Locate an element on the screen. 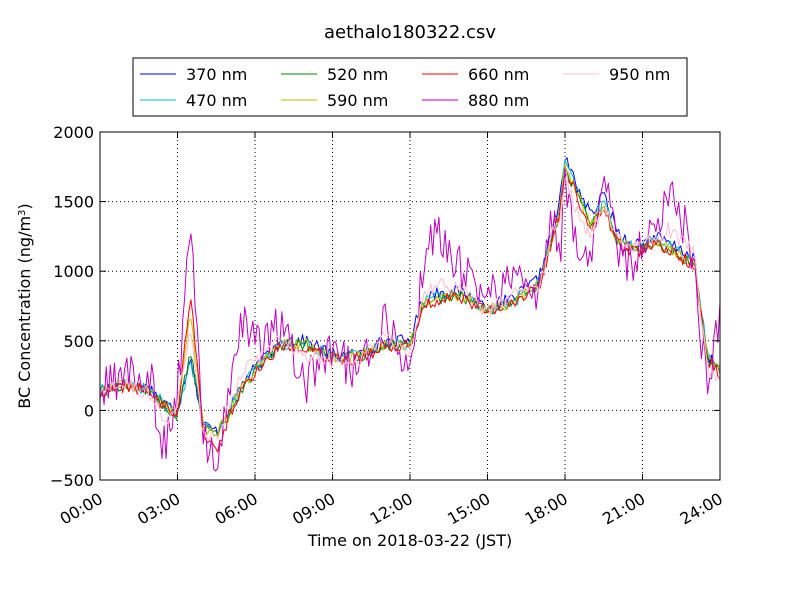 Image resolution: width=800 pixels, height=600 pixels. y-tick-label: −500 is located at coordinates (72, 480).